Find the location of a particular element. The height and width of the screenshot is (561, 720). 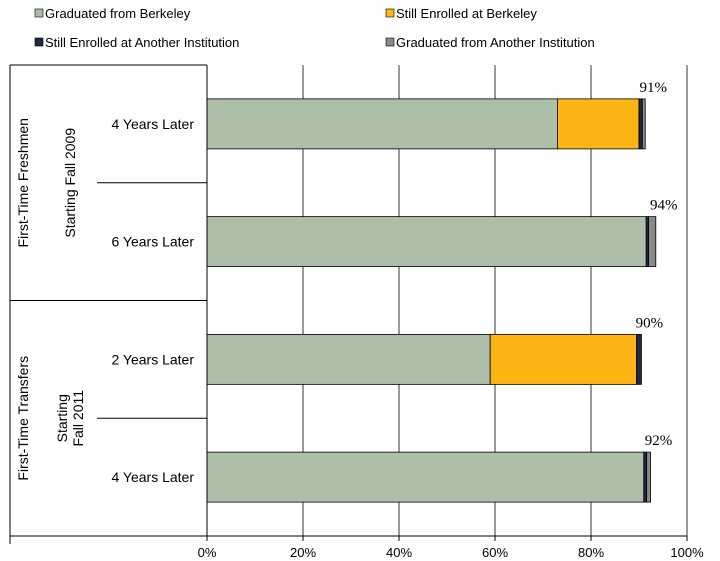

legend-label: Graduated from Berkeley is located at coordinates (118, 13).